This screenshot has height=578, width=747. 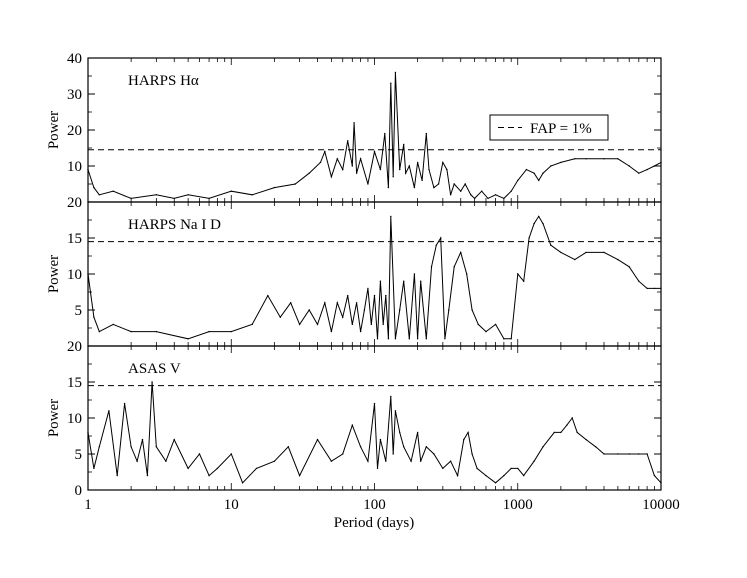 I want to click on power-series-line, so click(x=374, y=432).